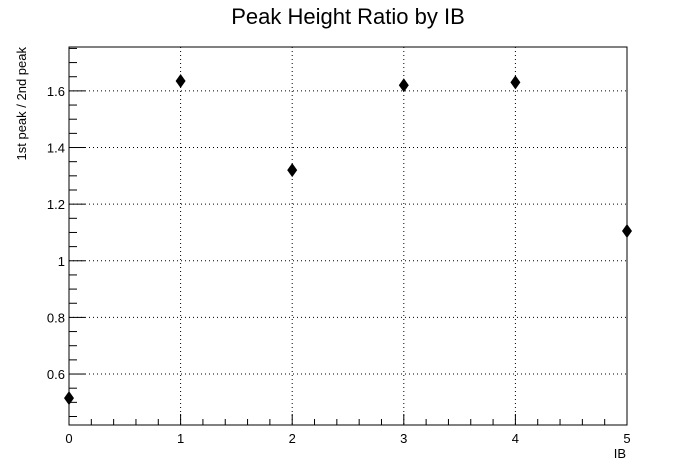 The image size is (696, 472). Describe the element at coordinates (515, 438) in the screenshot. I see `x-tick-label: 4` at that location.